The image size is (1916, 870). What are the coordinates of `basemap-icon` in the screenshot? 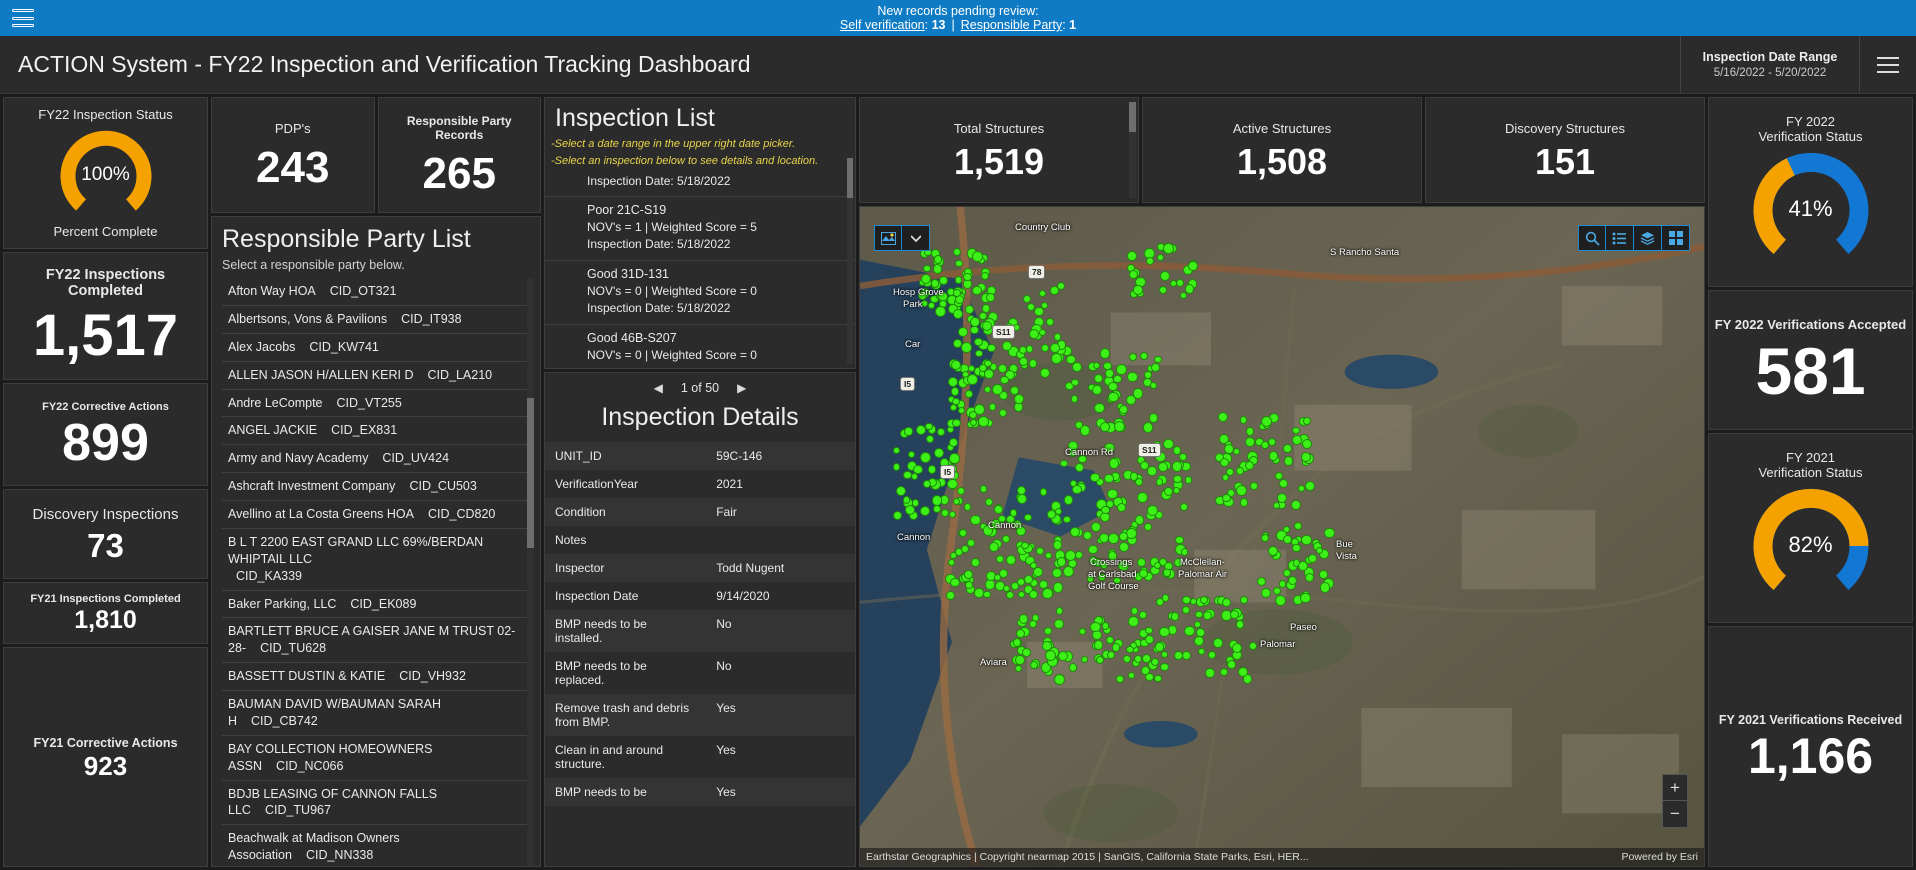 It's located at (888, 238).